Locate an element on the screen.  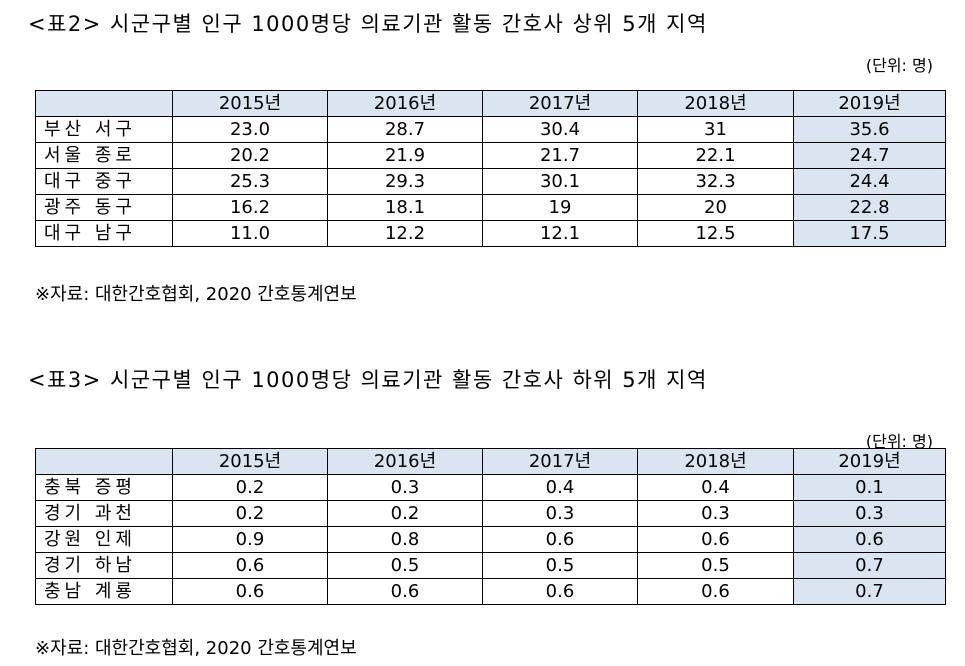
row-label: 충남 계룡 is located at coordinates (104, 591).